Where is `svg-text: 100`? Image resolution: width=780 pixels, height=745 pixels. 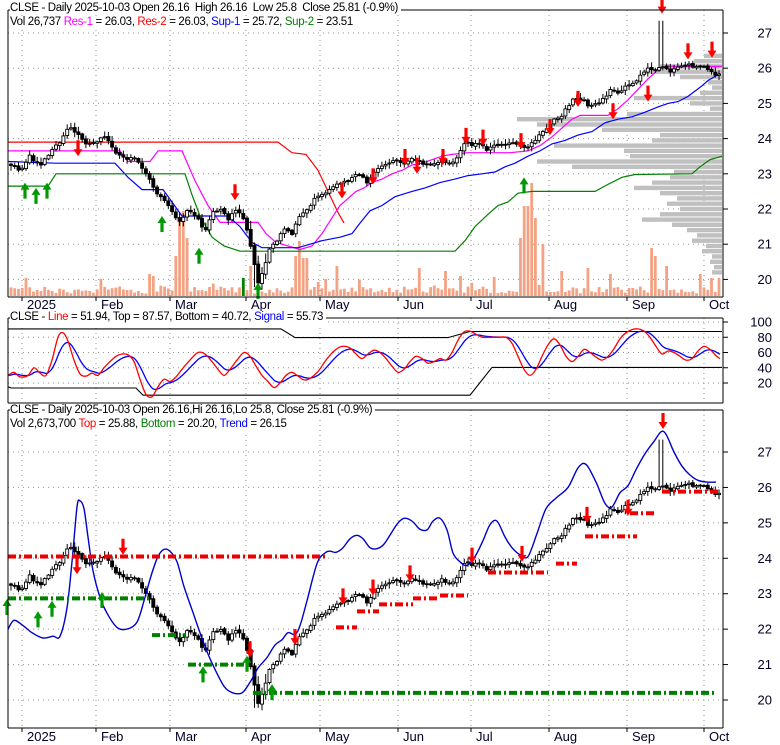 svg-text: 100 is located at coordinates (761, 322).